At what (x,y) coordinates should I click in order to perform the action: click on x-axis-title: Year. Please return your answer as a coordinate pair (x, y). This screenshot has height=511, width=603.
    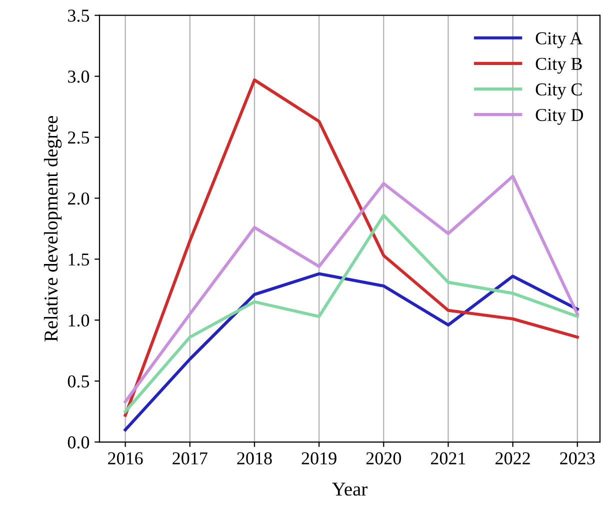
    Looking at the image, I should click on (350, 489).